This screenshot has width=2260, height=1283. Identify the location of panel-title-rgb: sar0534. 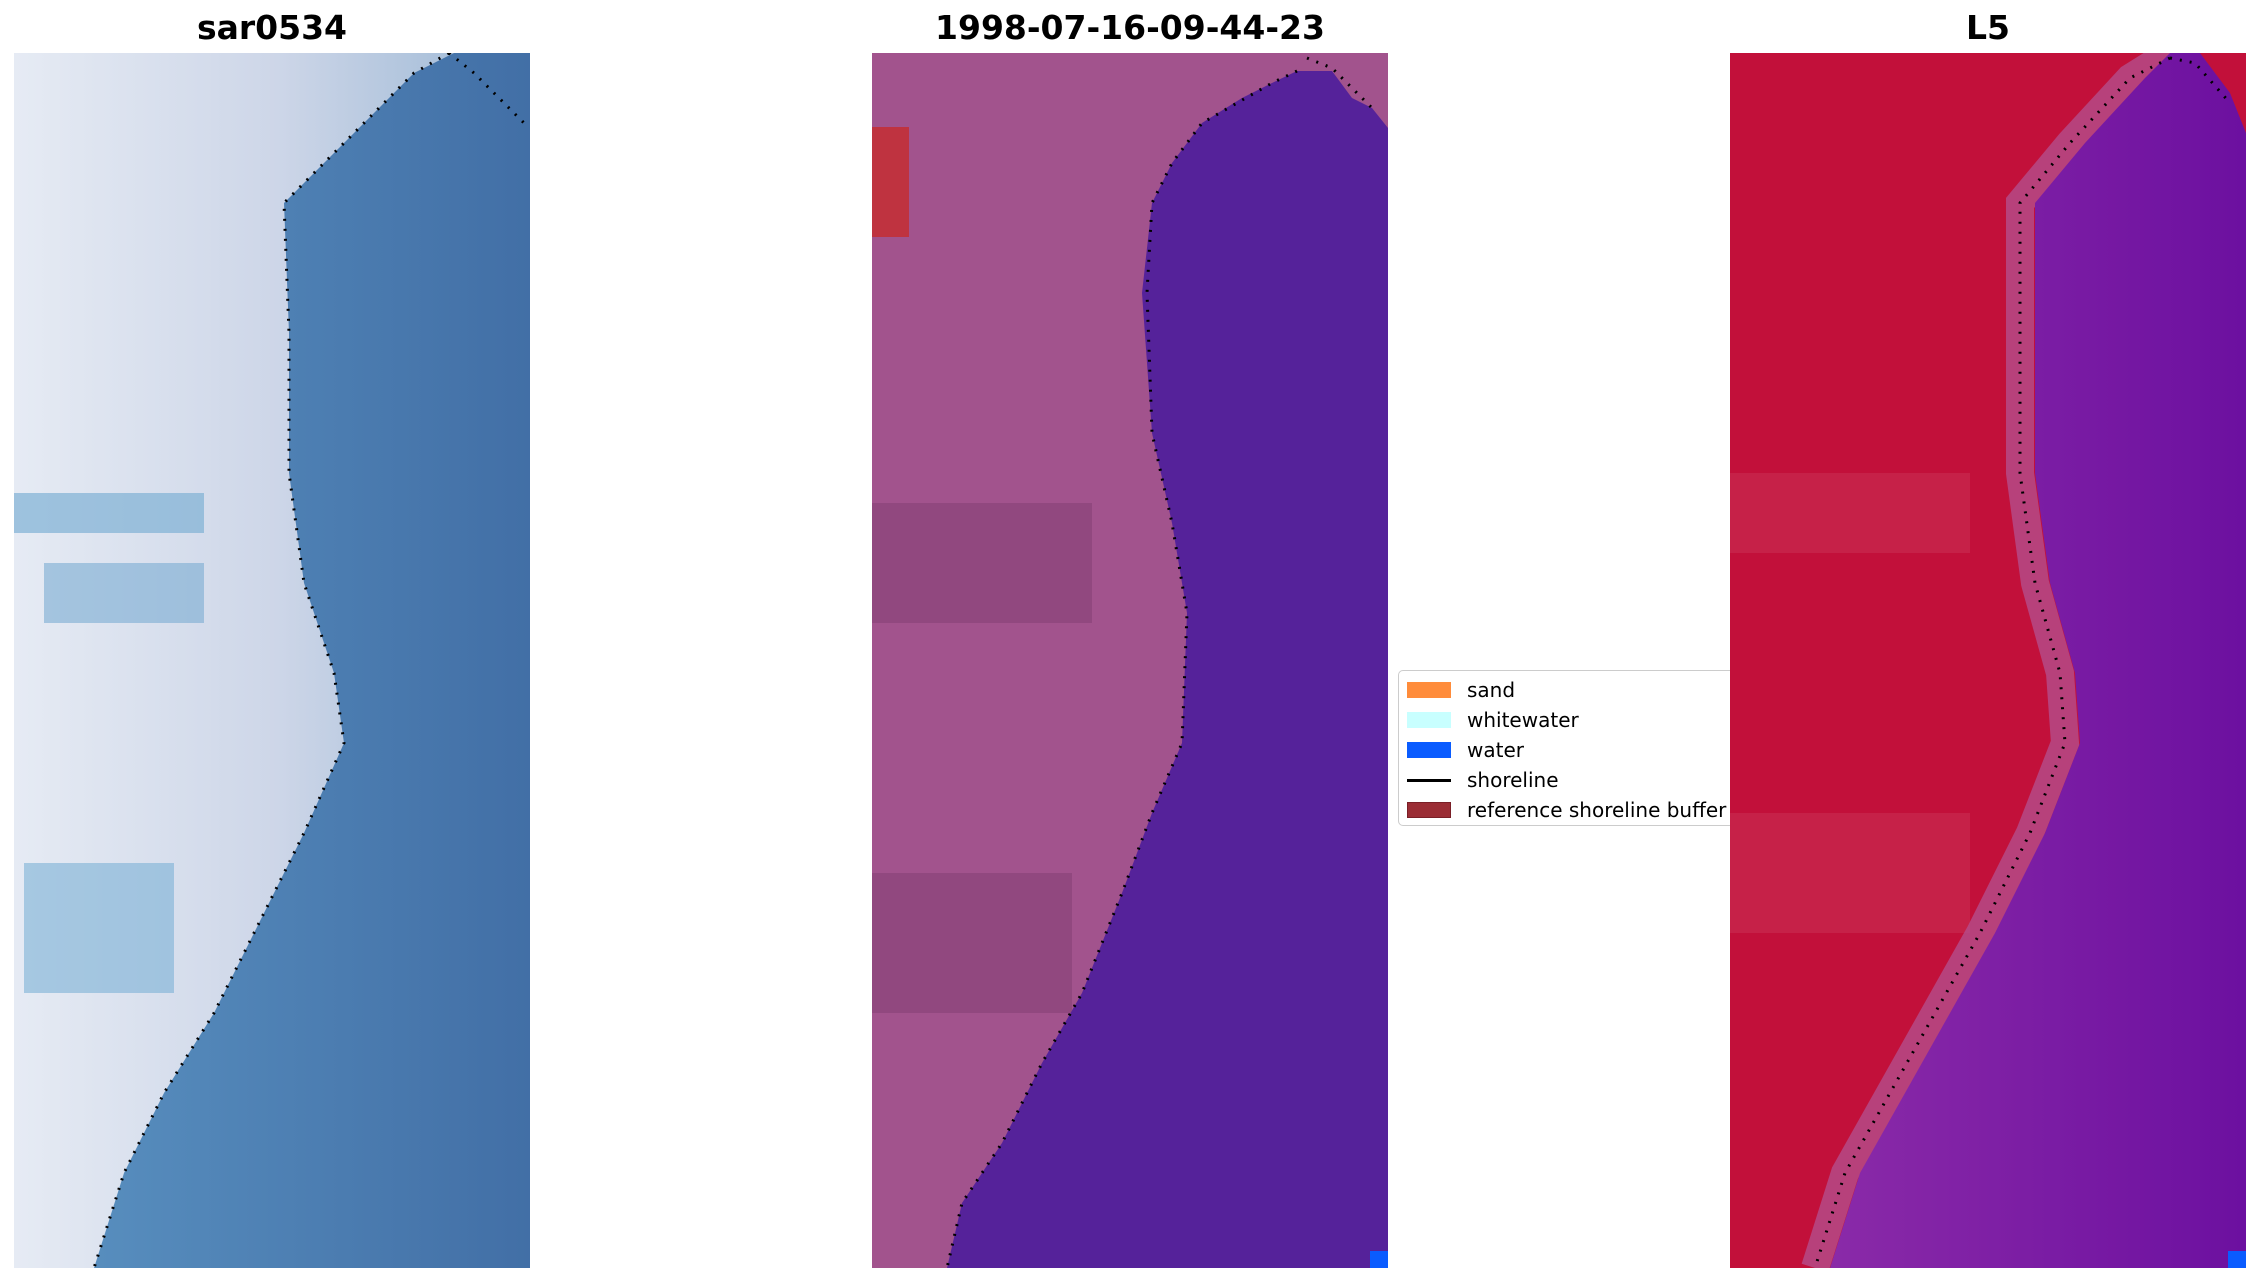
(272, 27).